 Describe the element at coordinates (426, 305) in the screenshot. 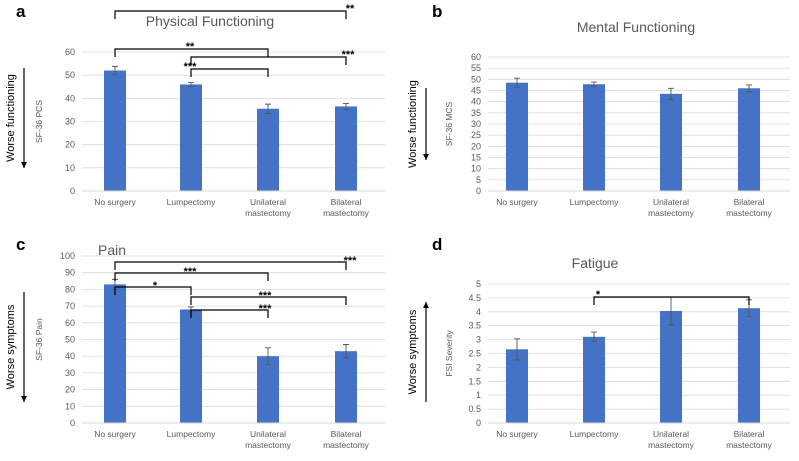

I see `arrow-up-icon` at that location.